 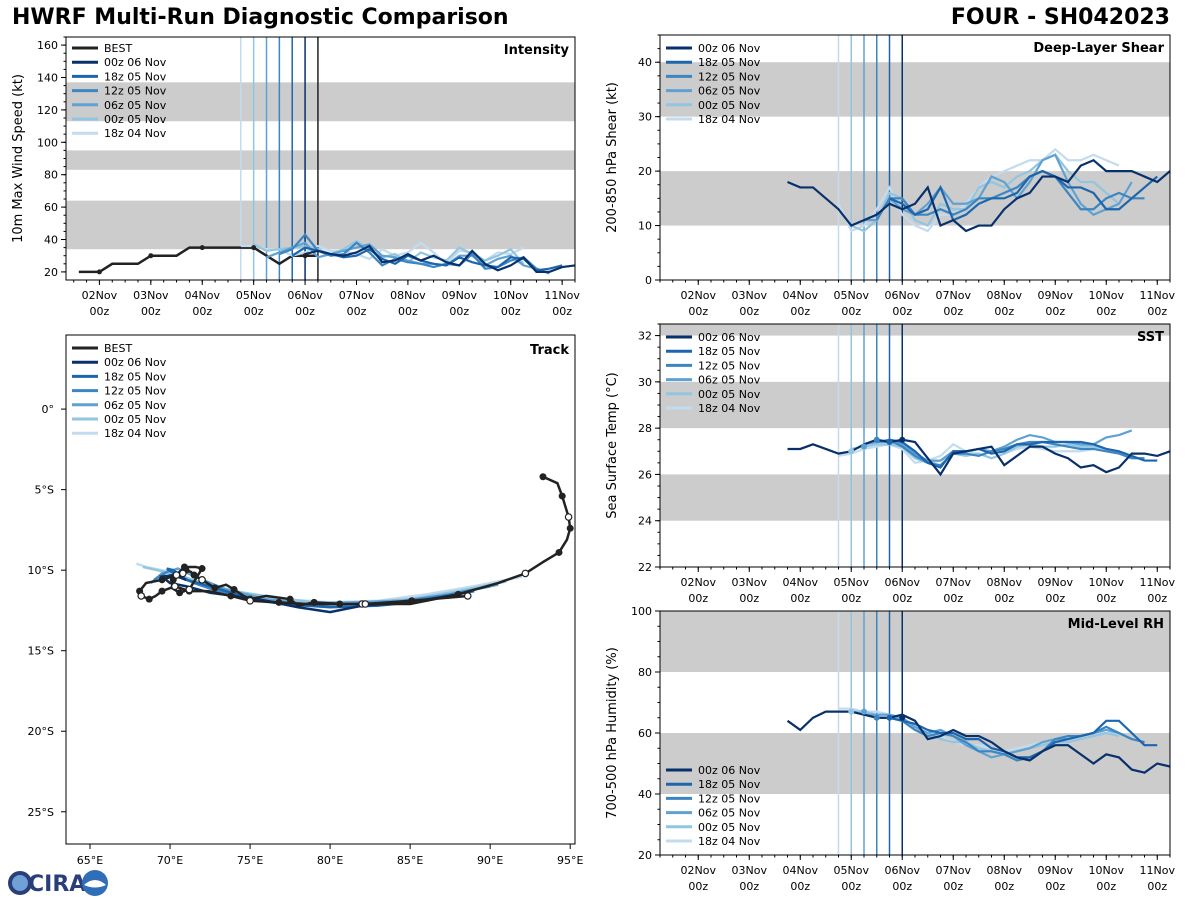 What do you see at coordinates (729, 91) in the screenshot?
I see `legend-label: 06z 05 Nov` at bounding box center [729, 91].